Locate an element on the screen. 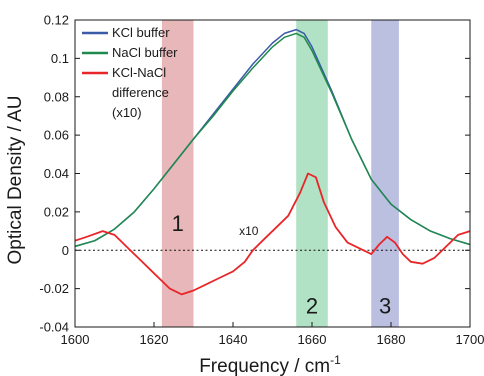 This screenshot has width=484, height=376. x-tick-label: 1640 is located at coordinates (233, 339).